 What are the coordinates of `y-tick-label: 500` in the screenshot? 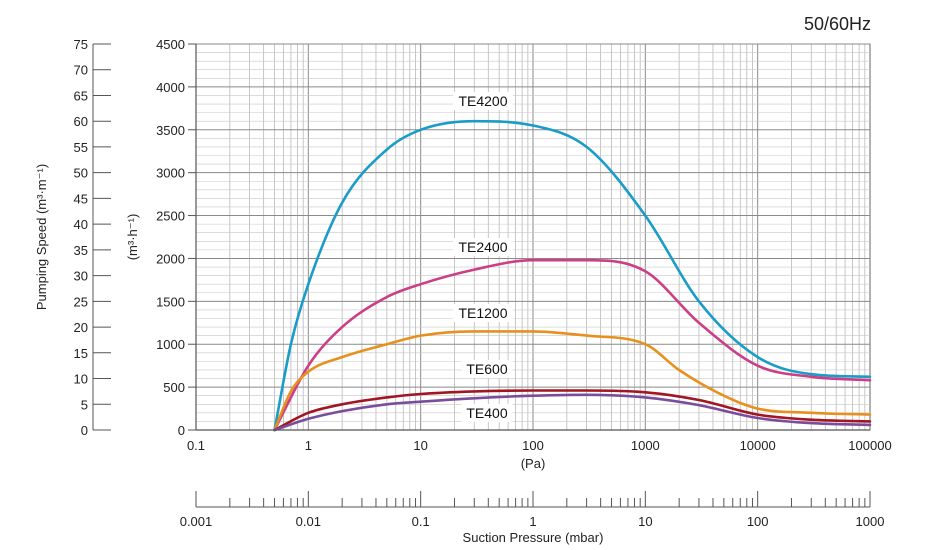 It's located at (174, 387).